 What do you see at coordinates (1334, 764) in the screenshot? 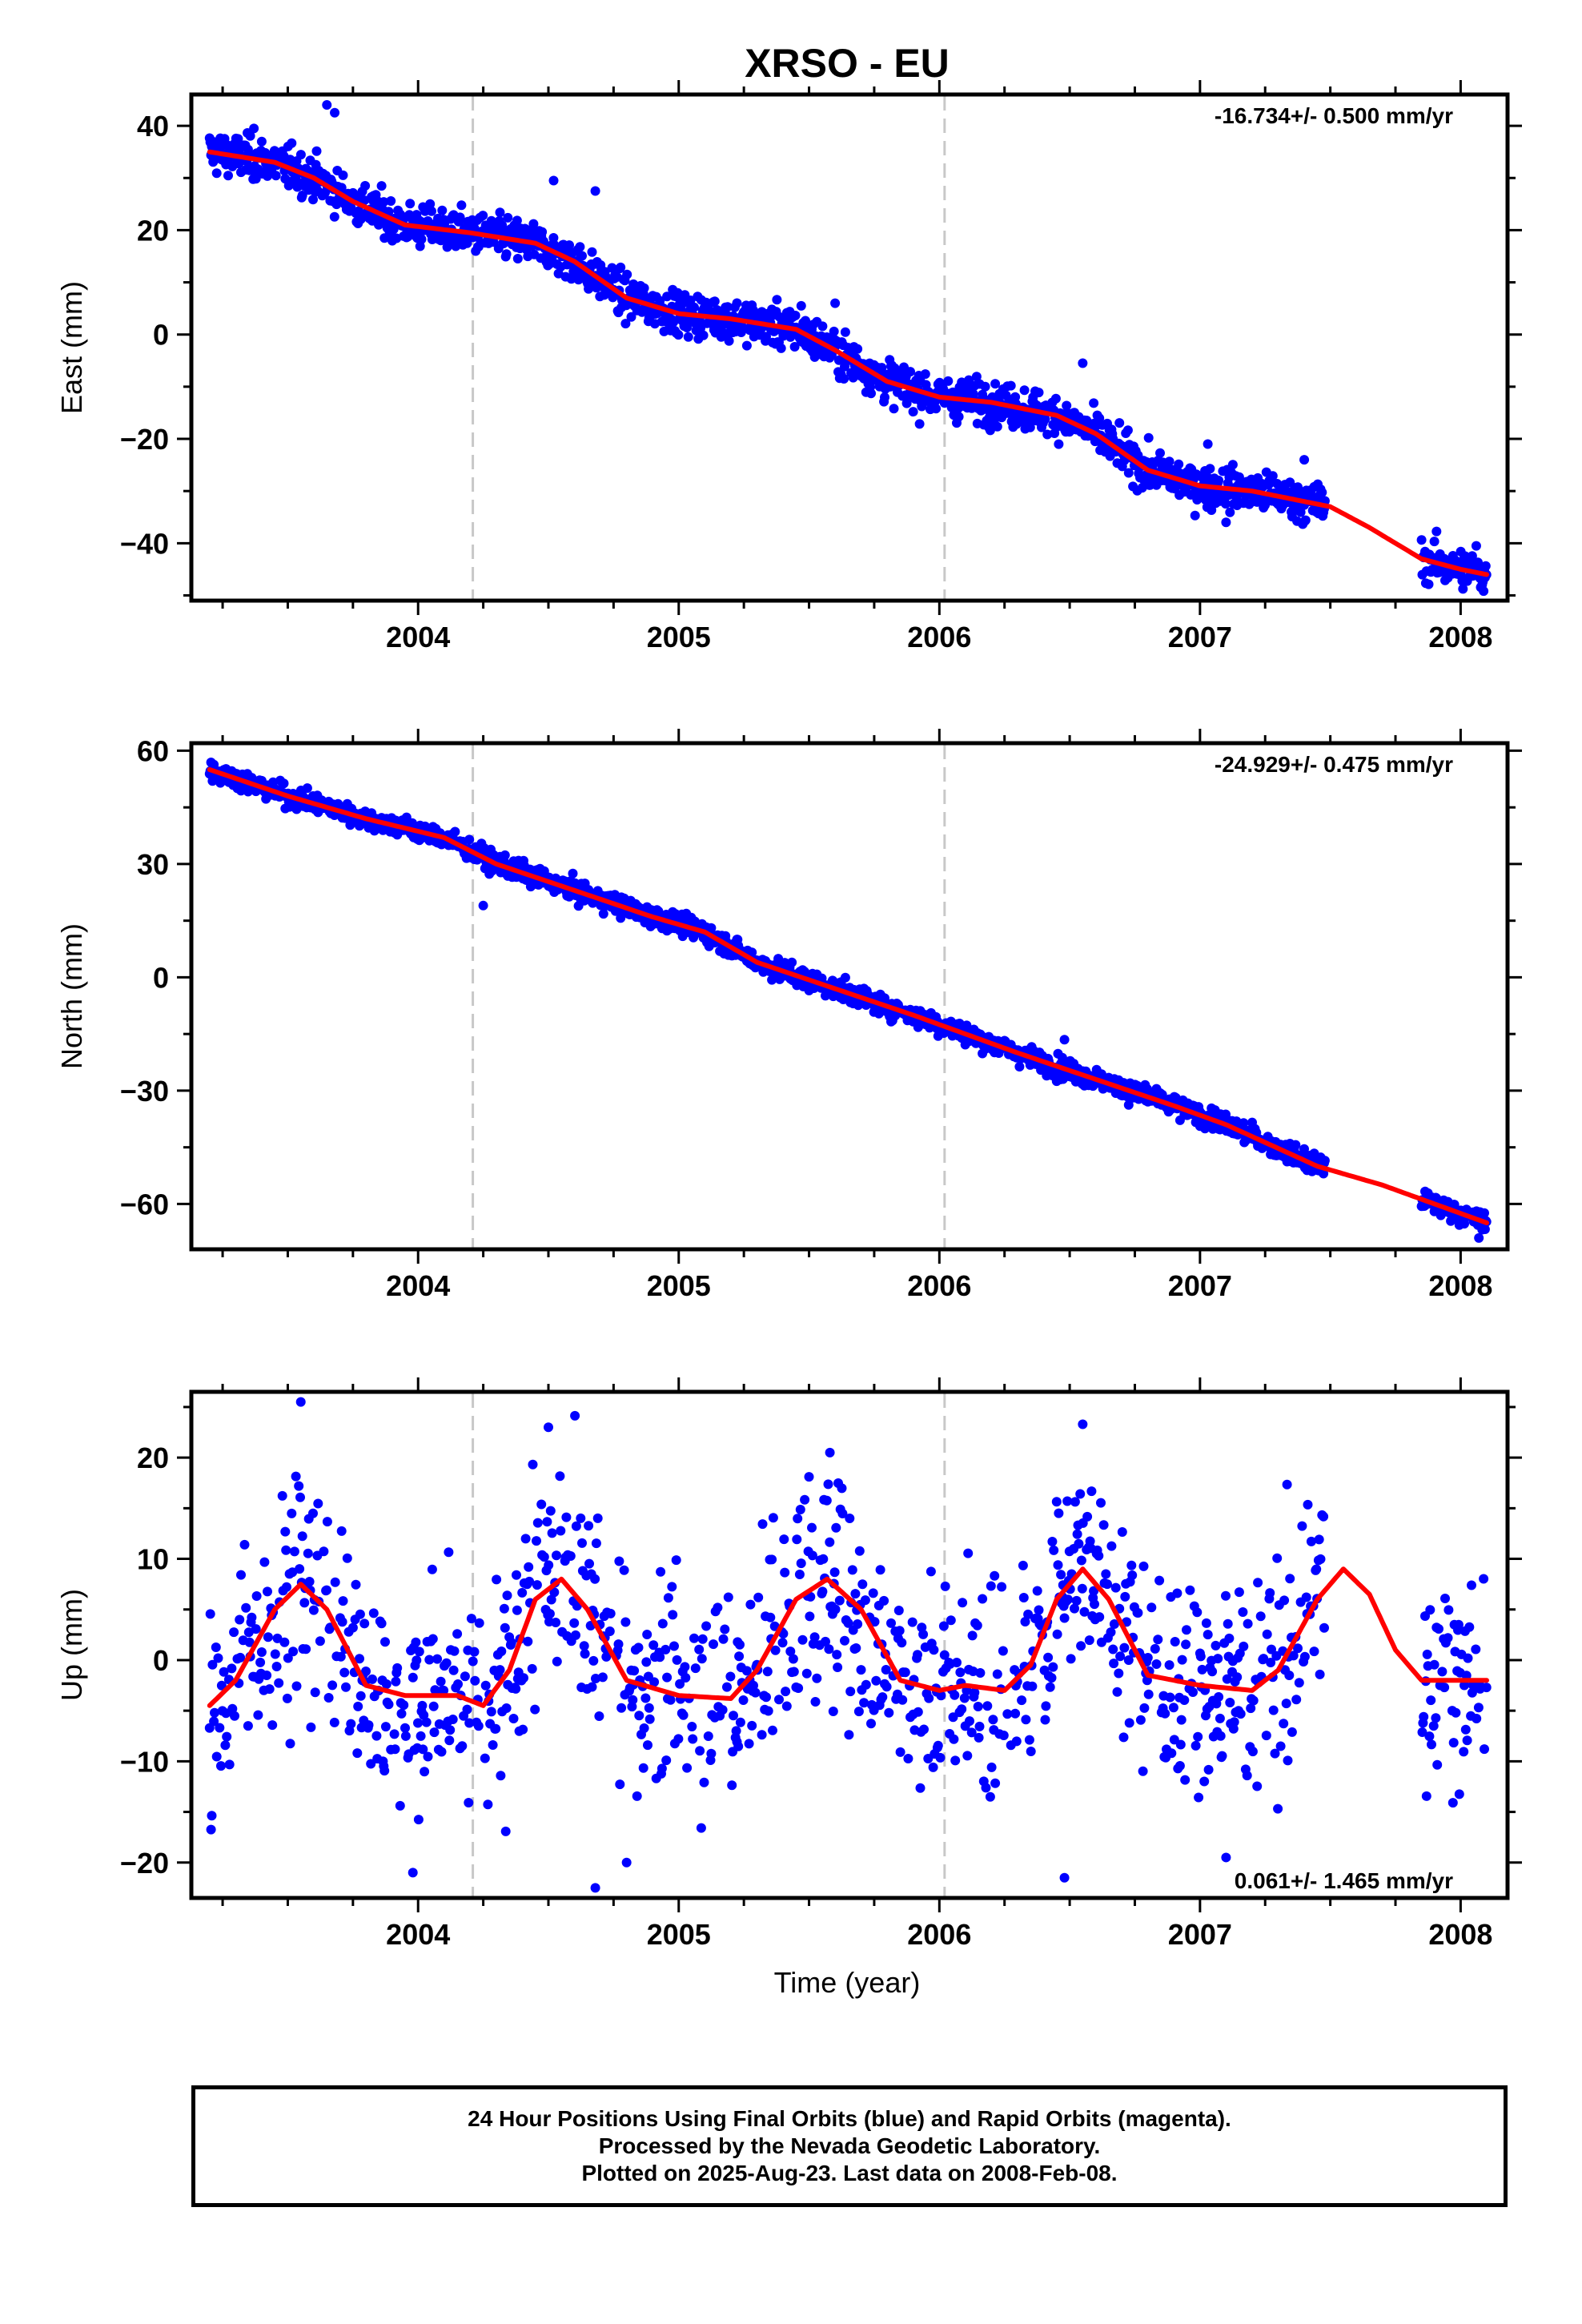
I see `rate-annotation: -24.929+/- 0.475 mm/yr` at bounding box center [1334, 764].